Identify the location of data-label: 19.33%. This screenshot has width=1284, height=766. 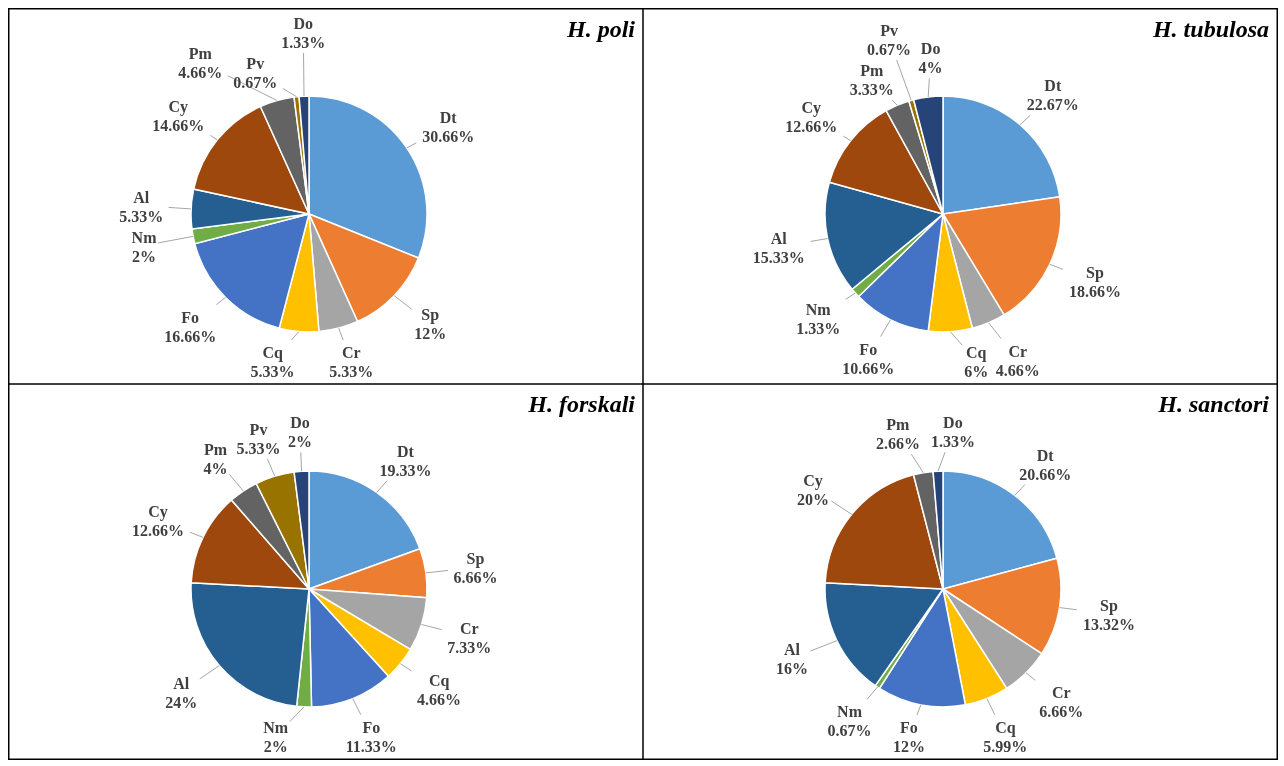
(405, 470).